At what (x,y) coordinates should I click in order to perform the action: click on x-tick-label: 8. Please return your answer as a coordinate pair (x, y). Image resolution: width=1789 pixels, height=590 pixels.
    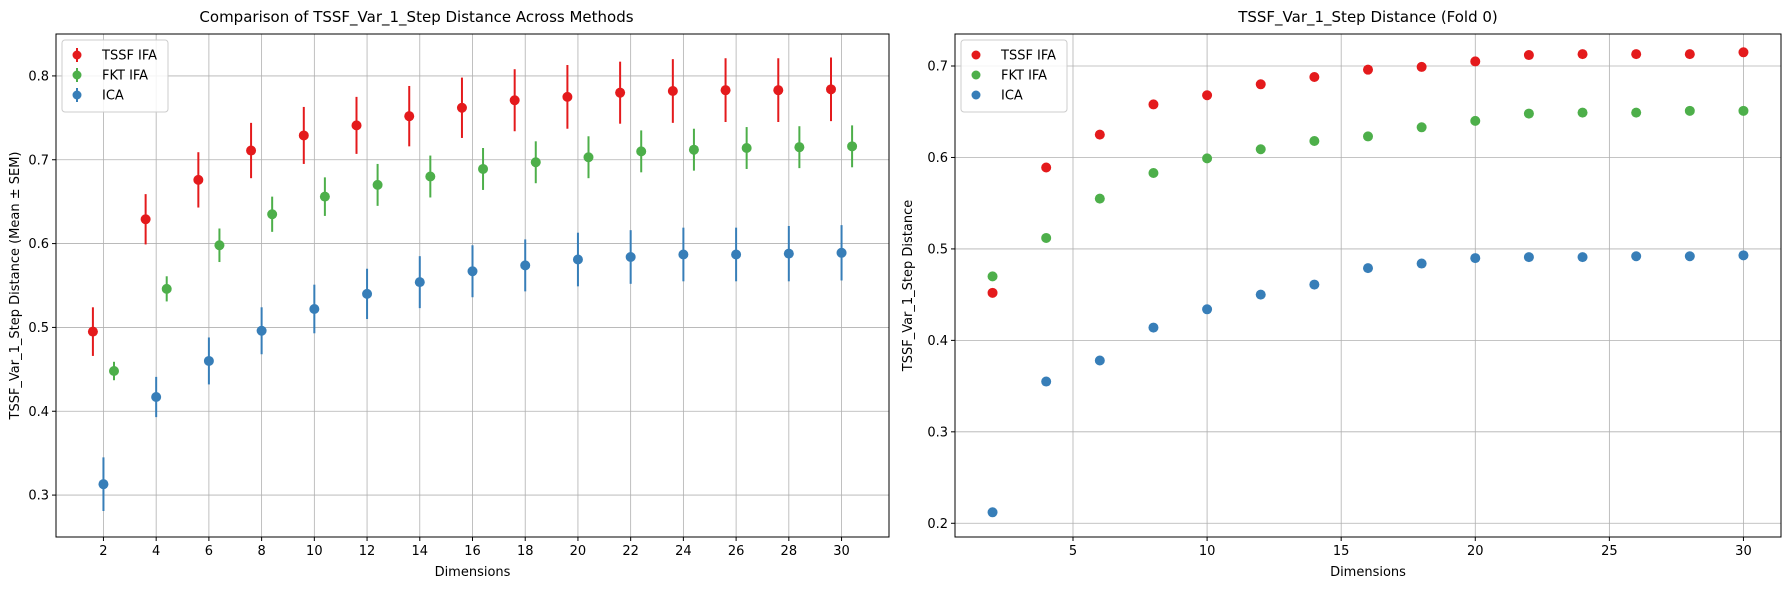
    Looking at the image, I should click on (261, 551).